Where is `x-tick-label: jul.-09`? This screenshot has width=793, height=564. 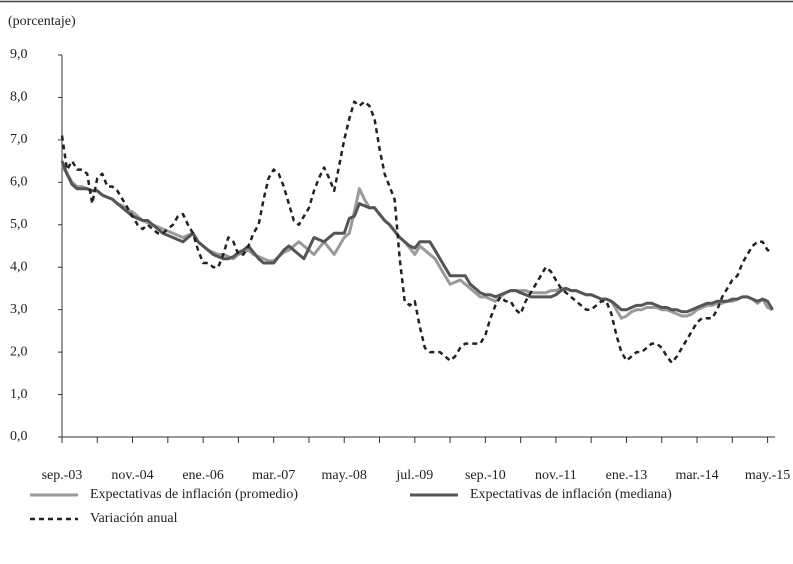
x-tick-label: jul.-09 is located at coordinates (414, 475).